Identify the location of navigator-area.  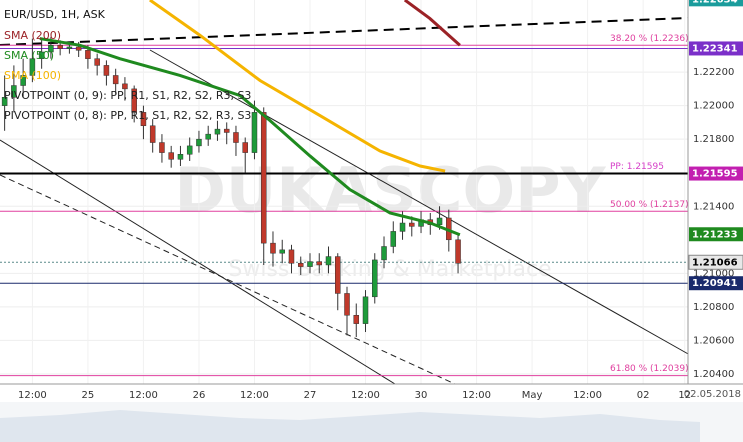
(350, 426).